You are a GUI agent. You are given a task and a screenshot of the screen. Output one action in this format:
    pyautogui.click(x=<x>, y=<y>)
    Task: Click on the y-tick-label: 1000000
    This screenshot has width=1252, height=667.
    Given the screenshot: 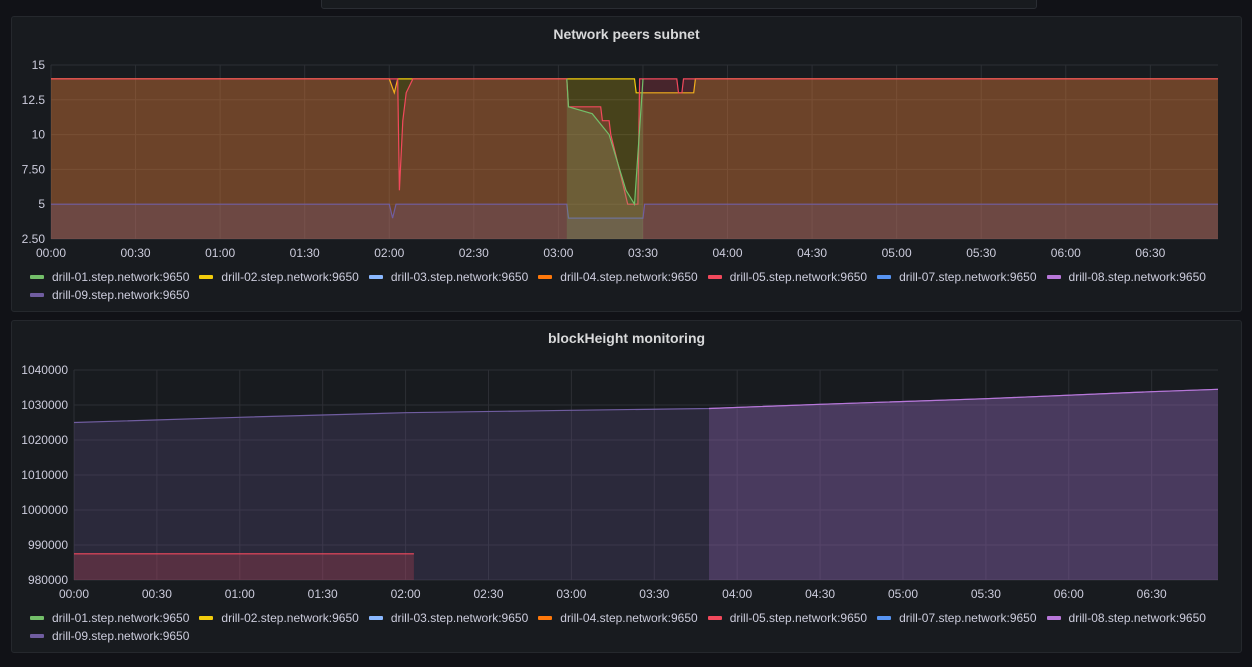 What is the action you would take?
    pyautogui.click(x=44, y=510)
    